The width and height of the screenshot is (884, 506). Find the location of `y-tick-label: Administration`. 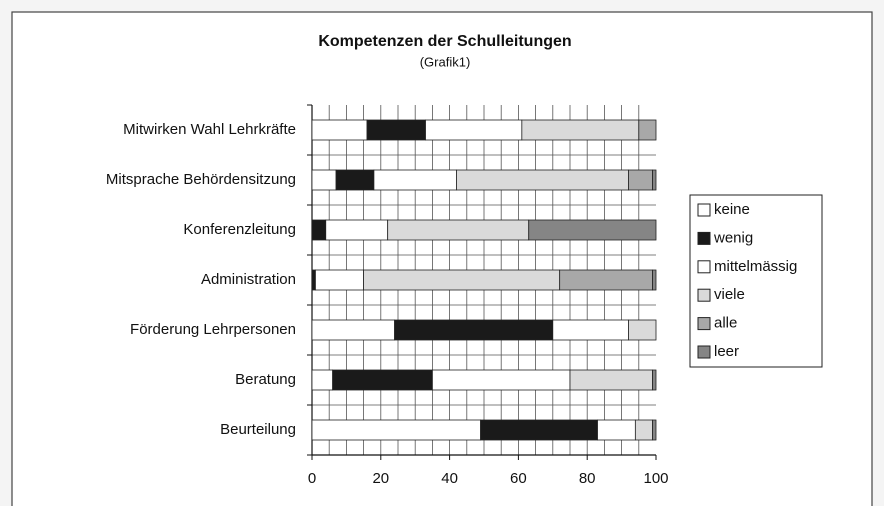

y-tick-label: Administration is located at coordinates (248, 279).